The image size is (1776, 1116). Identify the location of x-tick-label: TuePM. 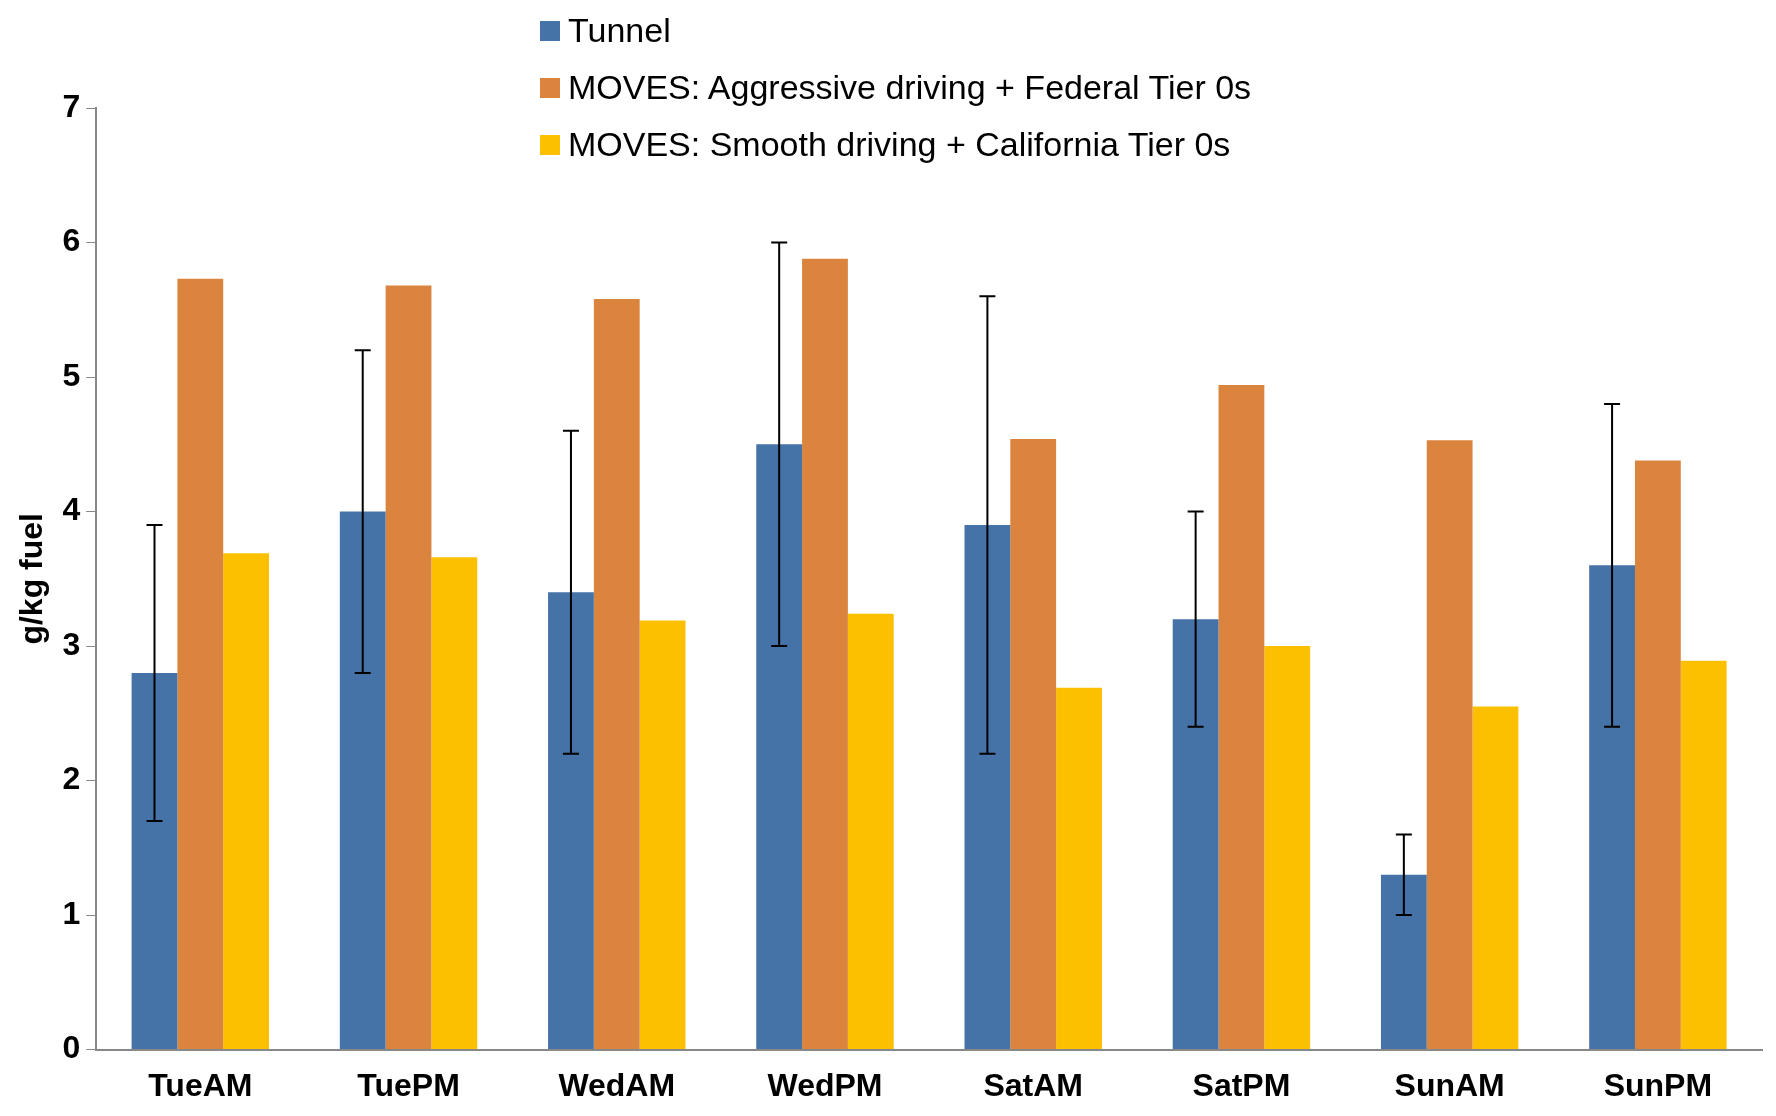
(408, 1084).